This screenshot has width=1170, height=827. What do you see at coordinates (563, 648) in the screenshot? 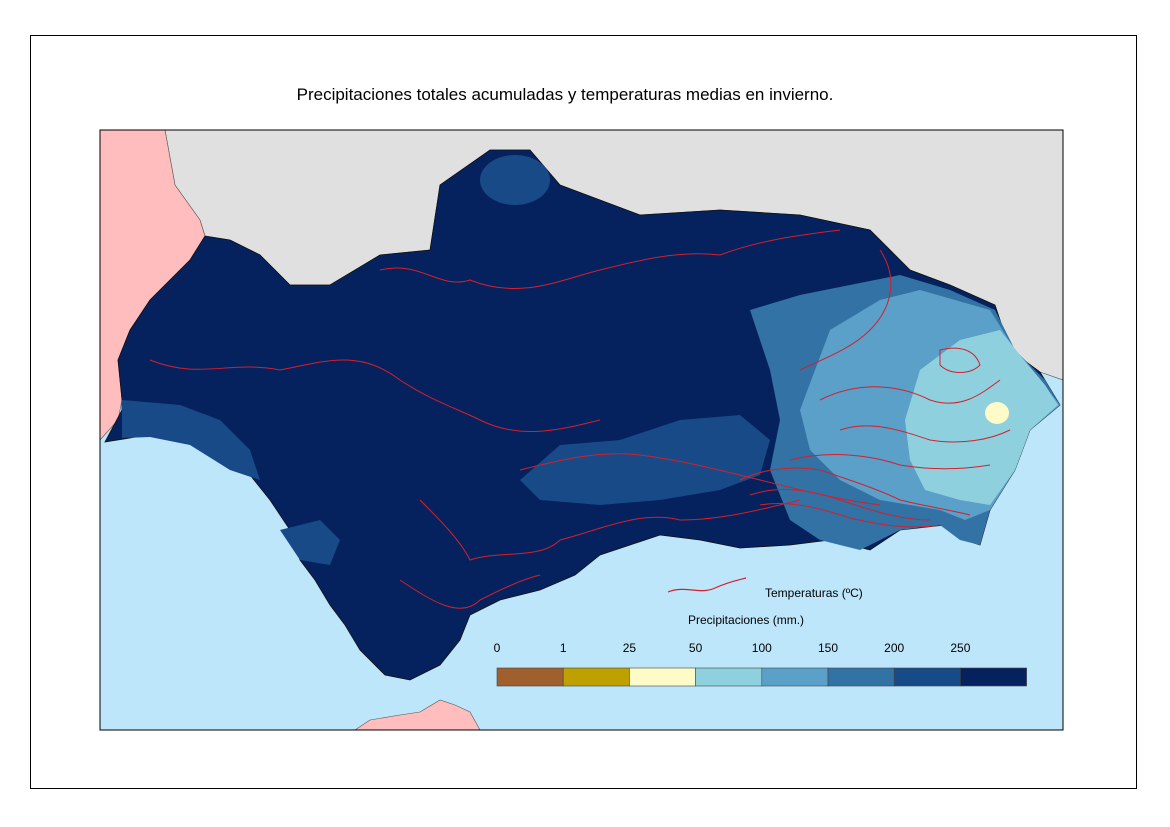
I see `colorbar-tick-label: 1` at bounding box center [563, 648].